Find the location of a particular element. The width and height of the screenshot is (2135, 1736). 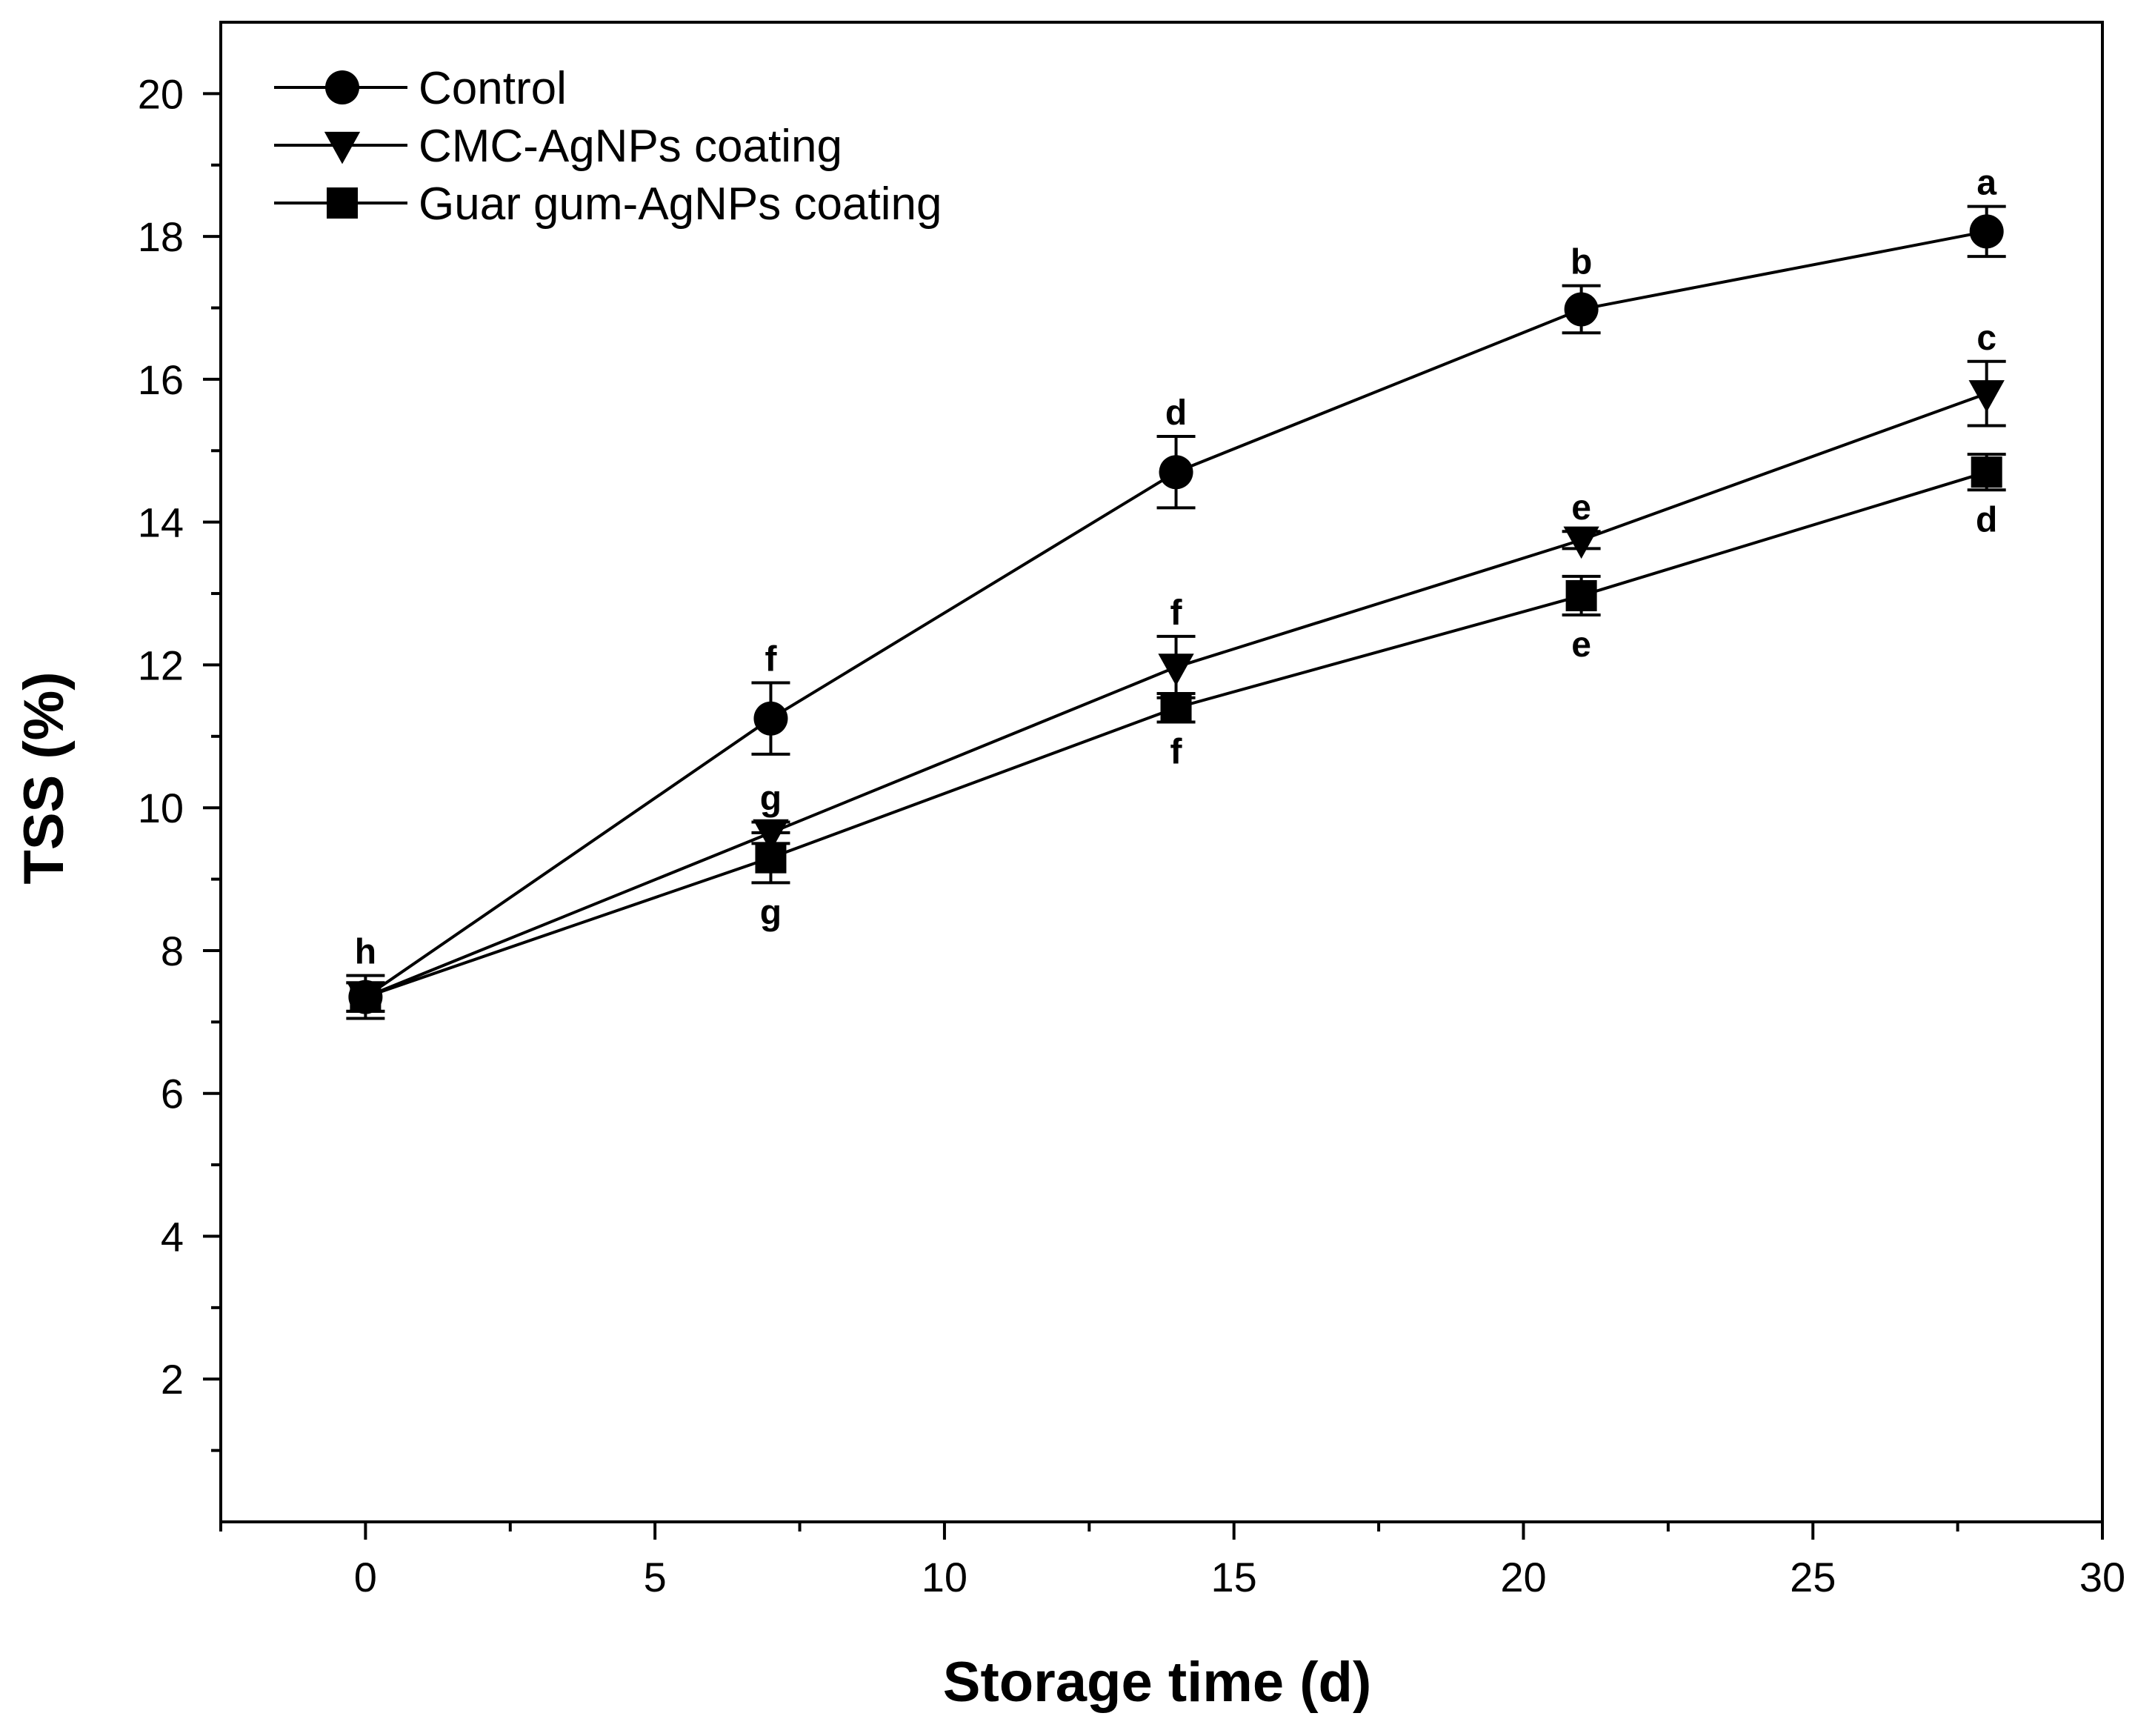

legend-label: CMC-AgNPs coating is located at coordinates (630, 146).